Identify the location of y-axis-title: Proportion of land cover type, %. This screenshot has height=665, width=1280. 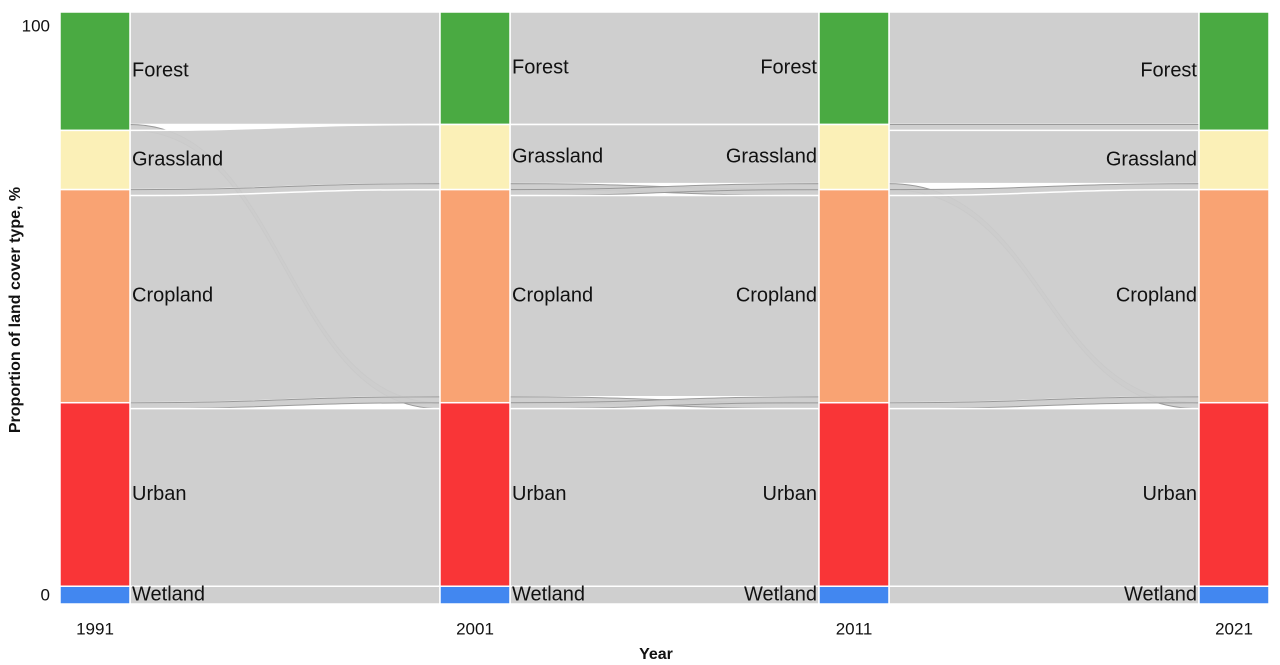
(15, 310).